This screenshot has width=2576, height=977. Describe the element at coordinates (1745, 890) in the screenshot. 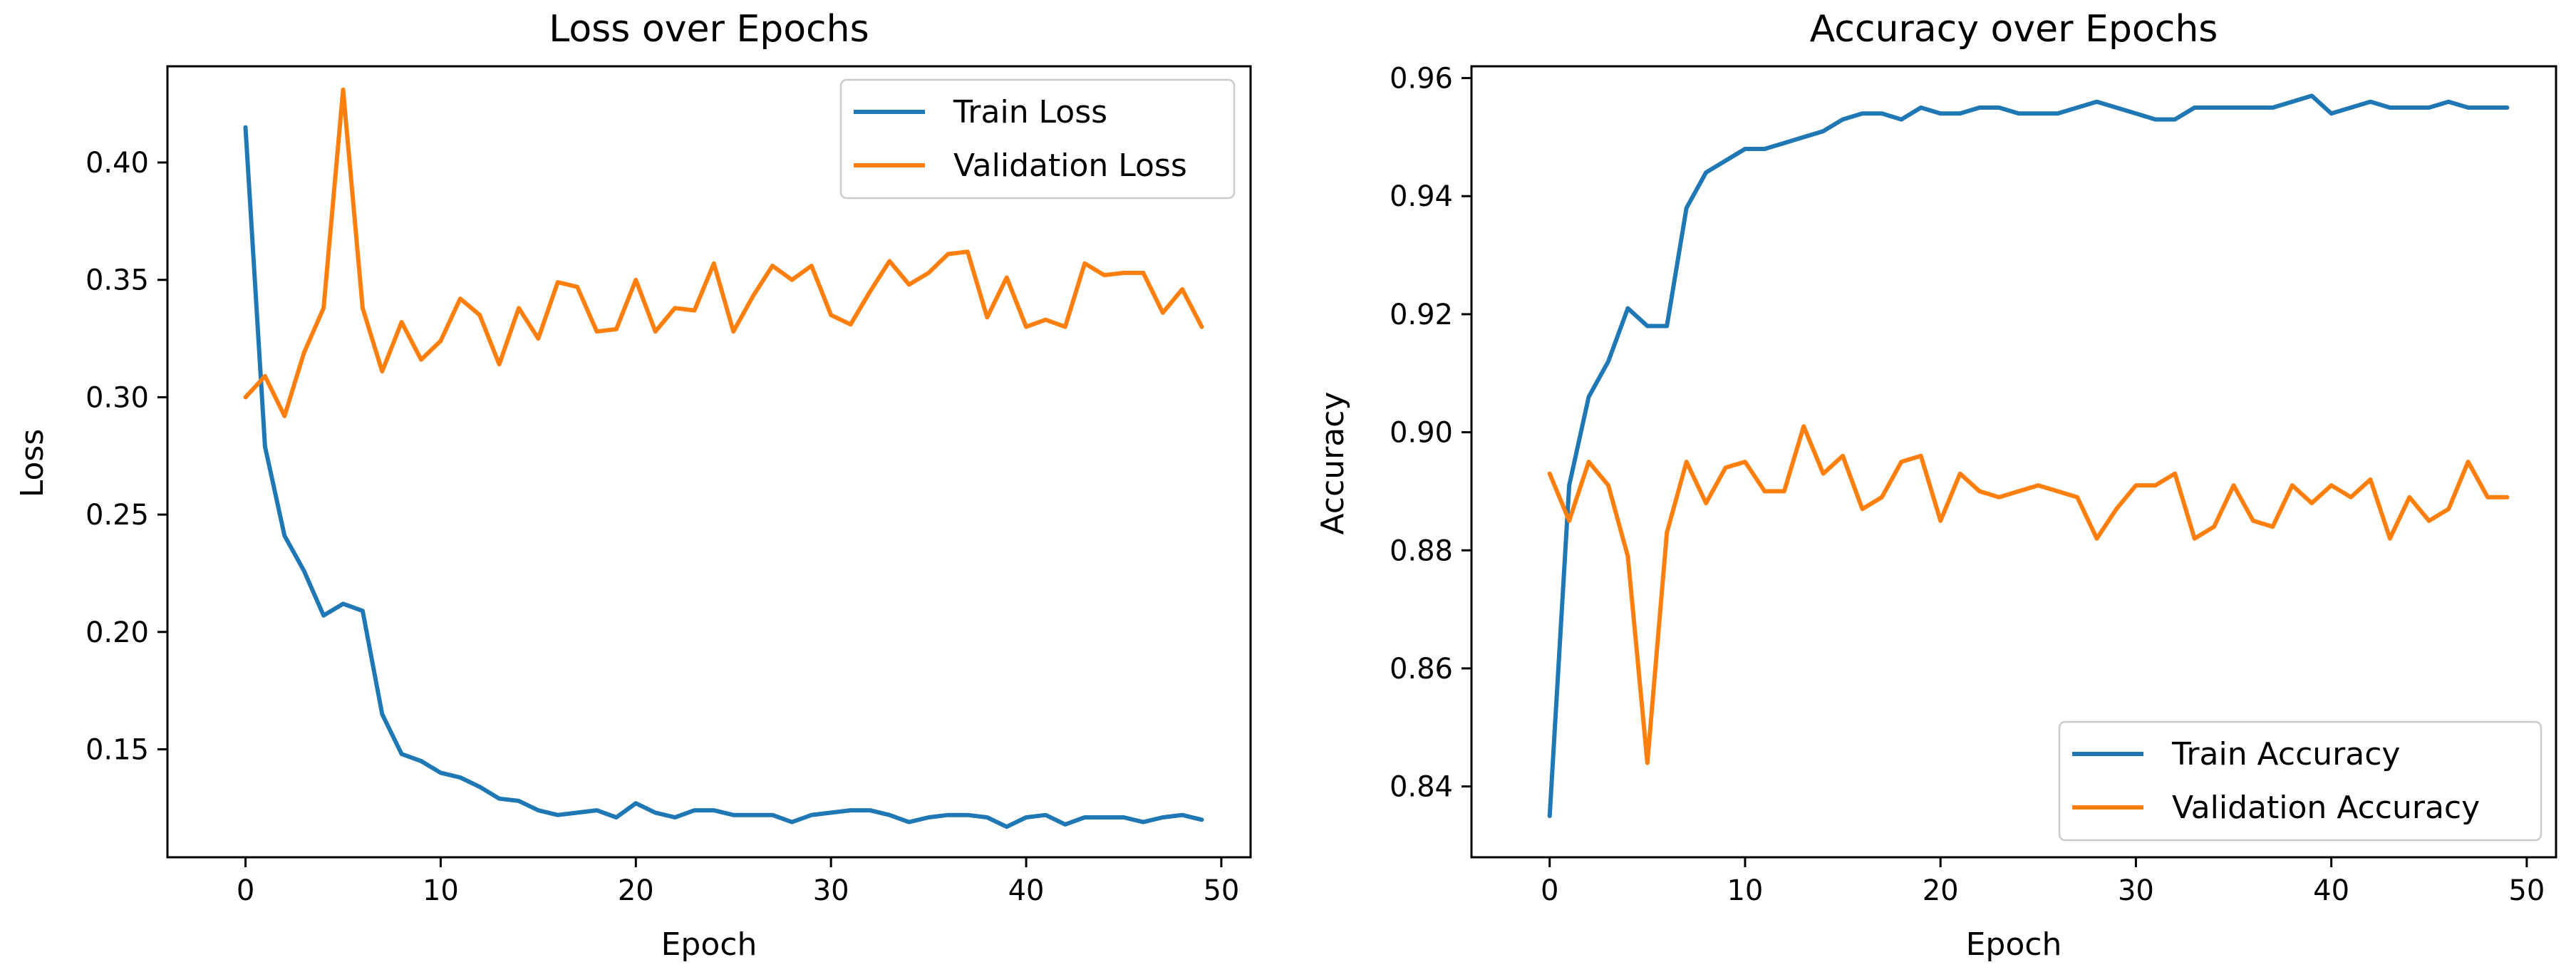

I see `accuracy-xtick-label: 10` at that location.